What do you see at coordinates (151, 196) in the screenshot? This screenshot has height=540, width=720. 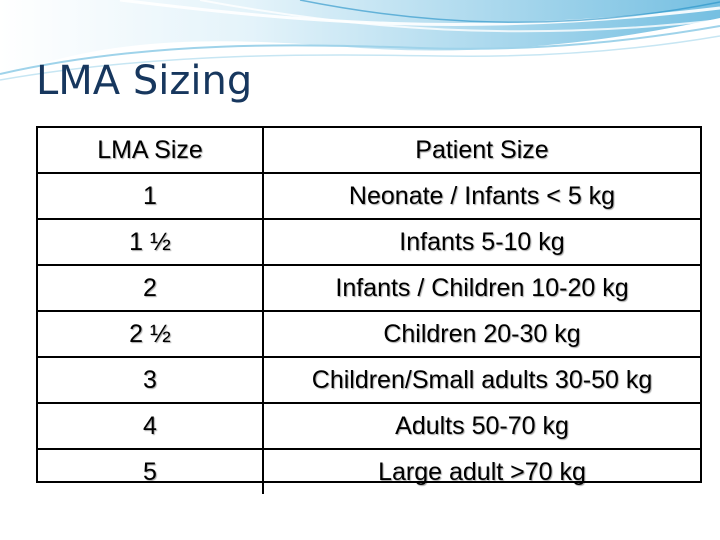 I see `lma-size-cell: 1` at bounding box center [151, 196].